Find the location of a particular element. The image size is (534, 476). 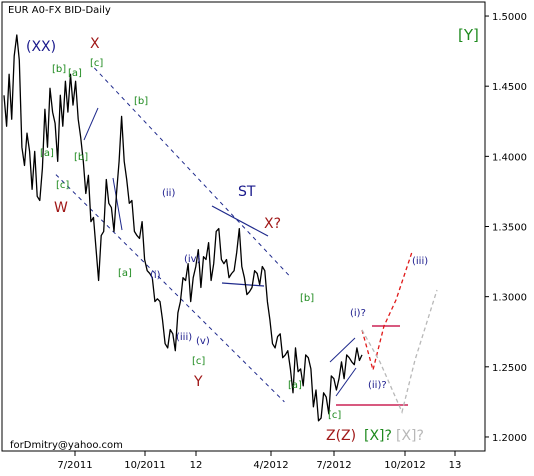

wave-label: Z(Z) is located at coordinates (341, 436).